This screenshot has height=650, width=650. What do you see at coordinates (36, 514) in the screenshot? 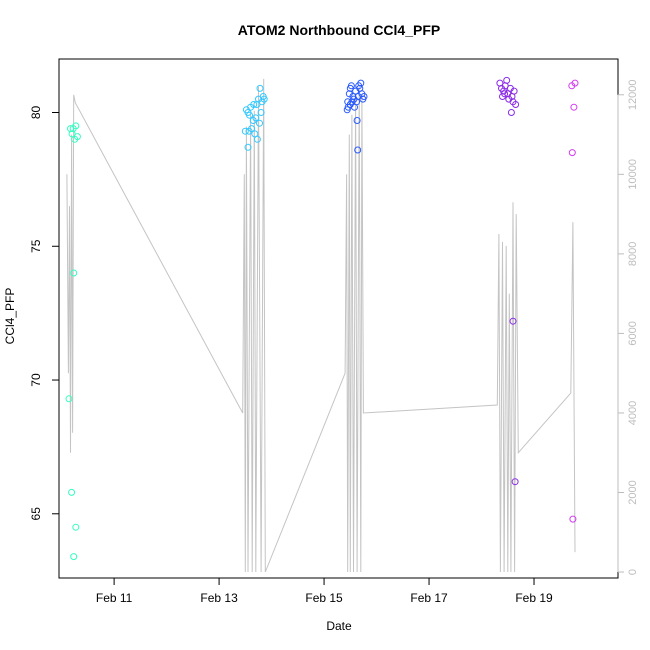
I see `y-tick-label: 65` at bounding box center [36, 514].